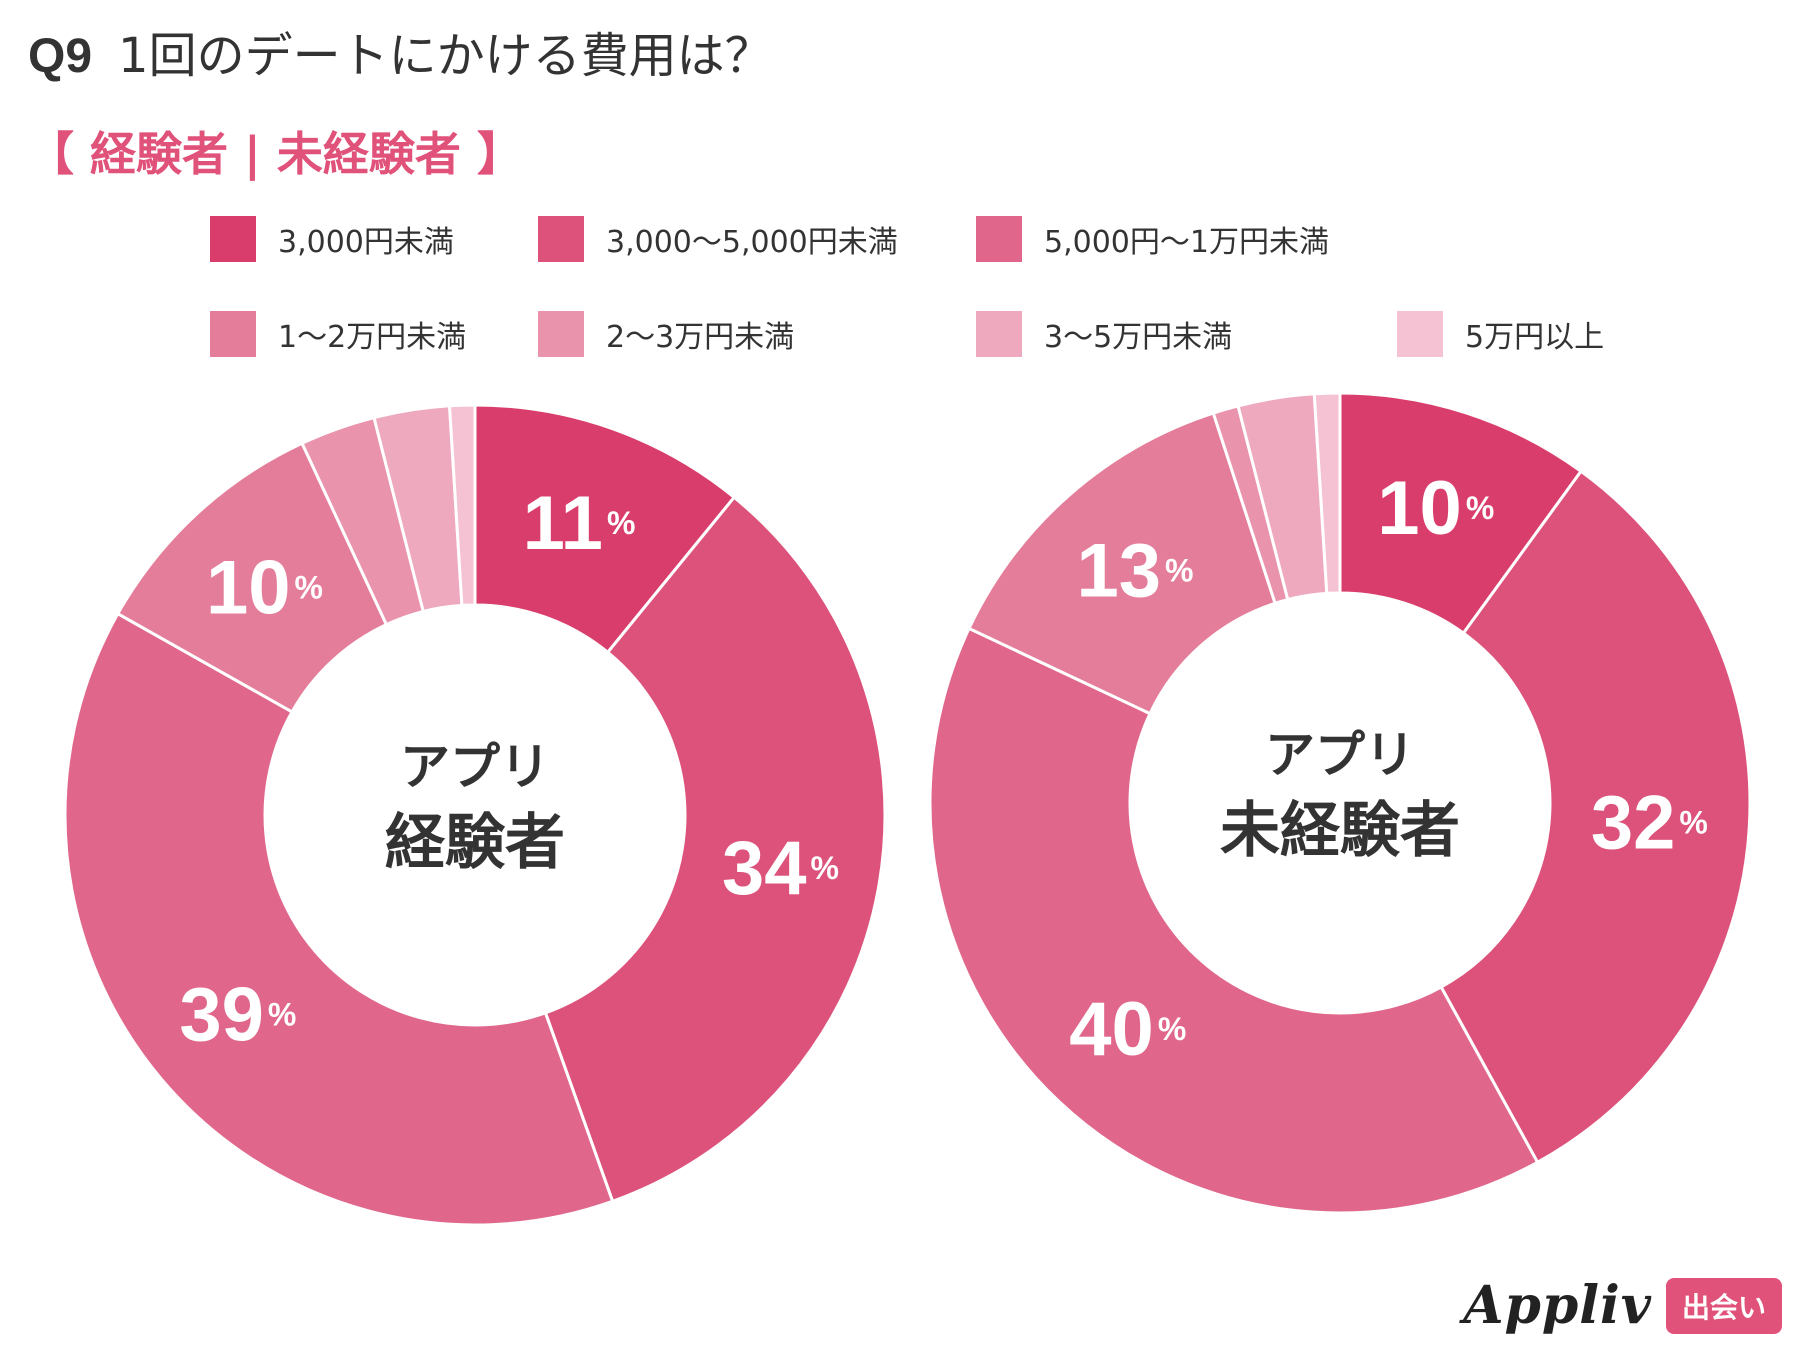  I want to click on slice-data-label: 13%, so click(1134, 570).